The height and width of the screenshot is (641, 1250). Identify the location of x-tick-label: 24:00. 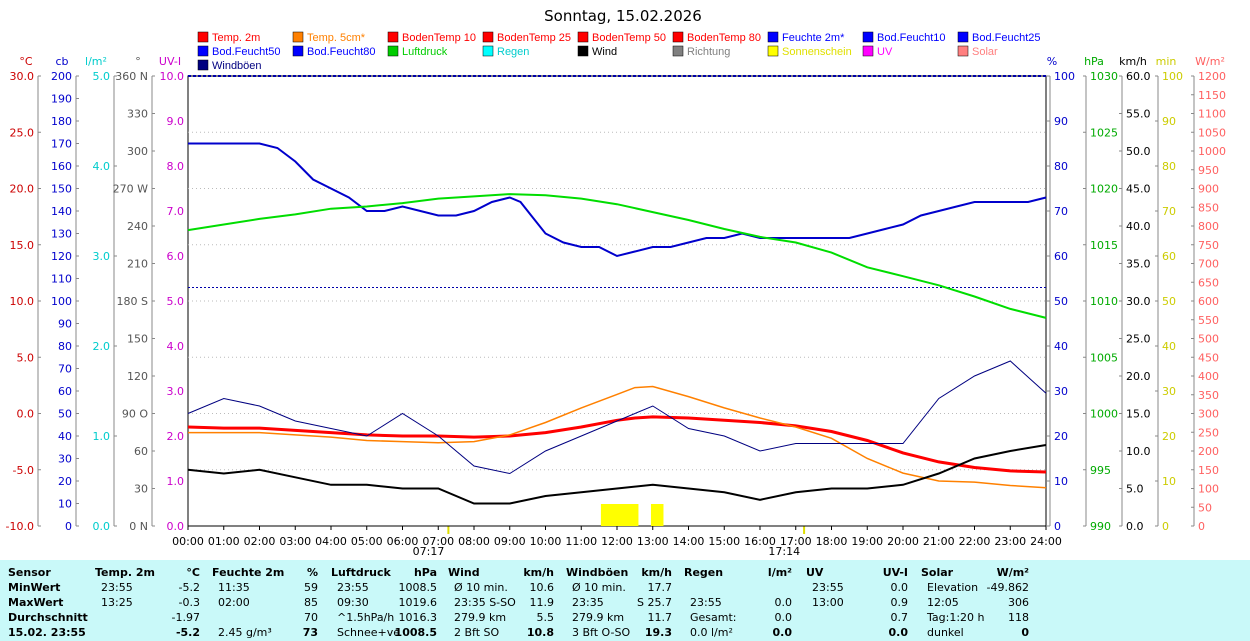
(1046, 541).